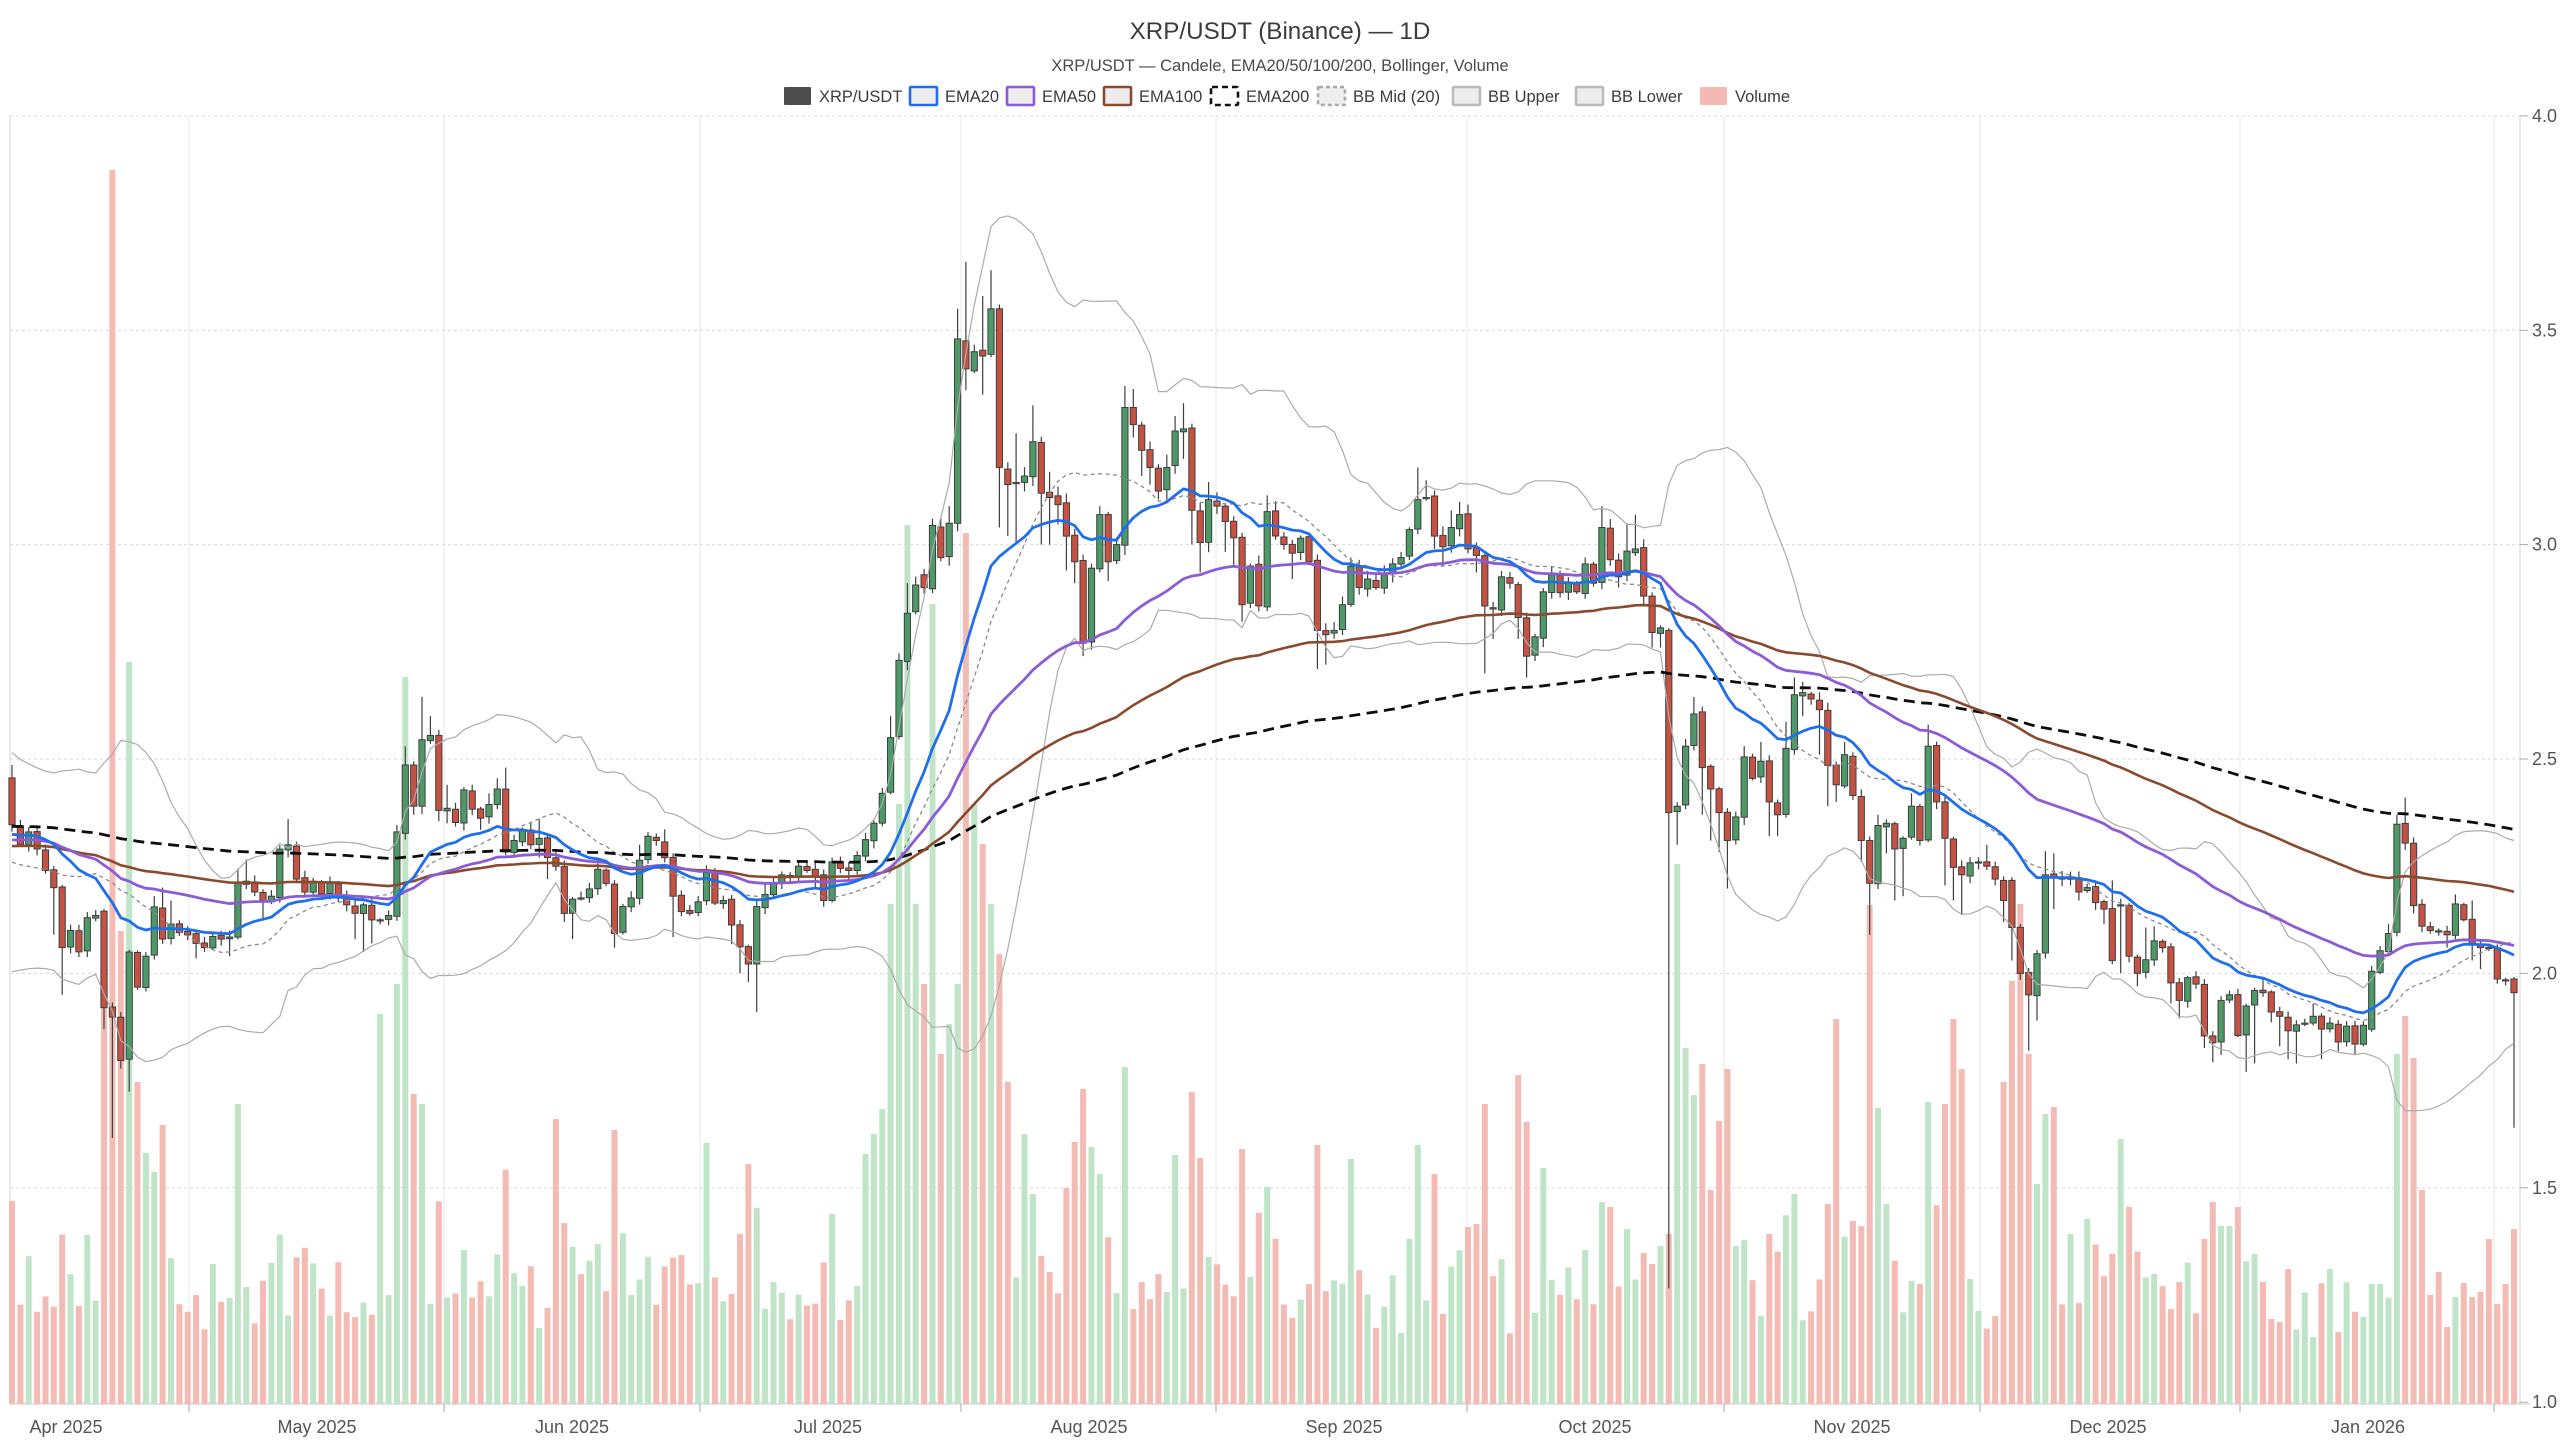 This screenshot has width=2560, height=1445. What do you see at coordinates (2544, 330) in the screenshot?
I see `svg-text: 3.5` at bounding box center [2544, 330].